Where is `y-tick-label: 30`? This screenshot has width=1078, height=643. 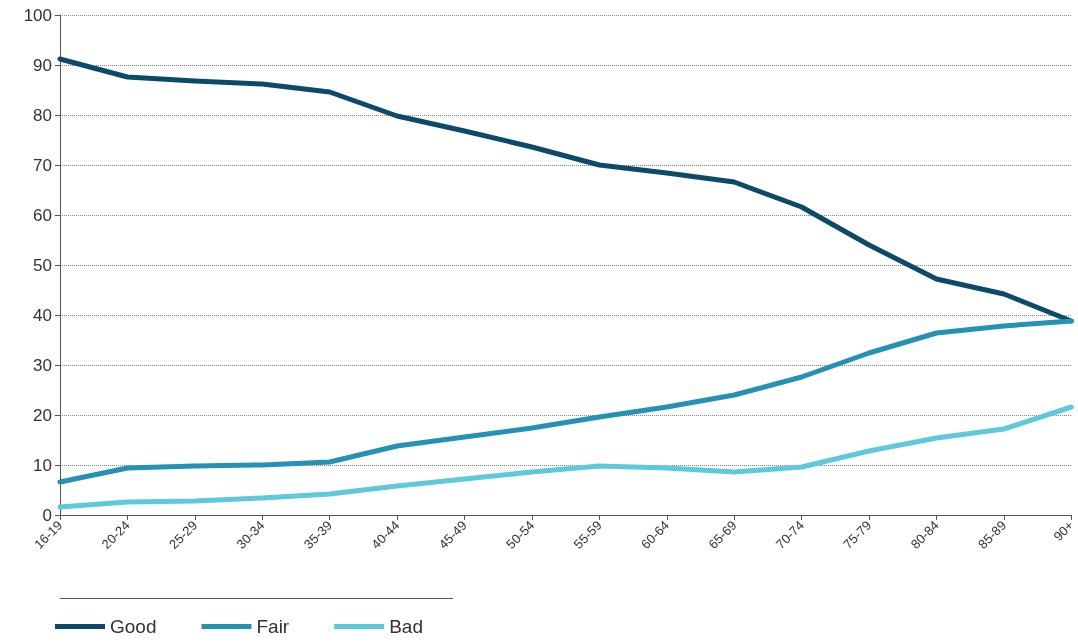 y-tick-label: 30 is located at coordinates (42, 365).